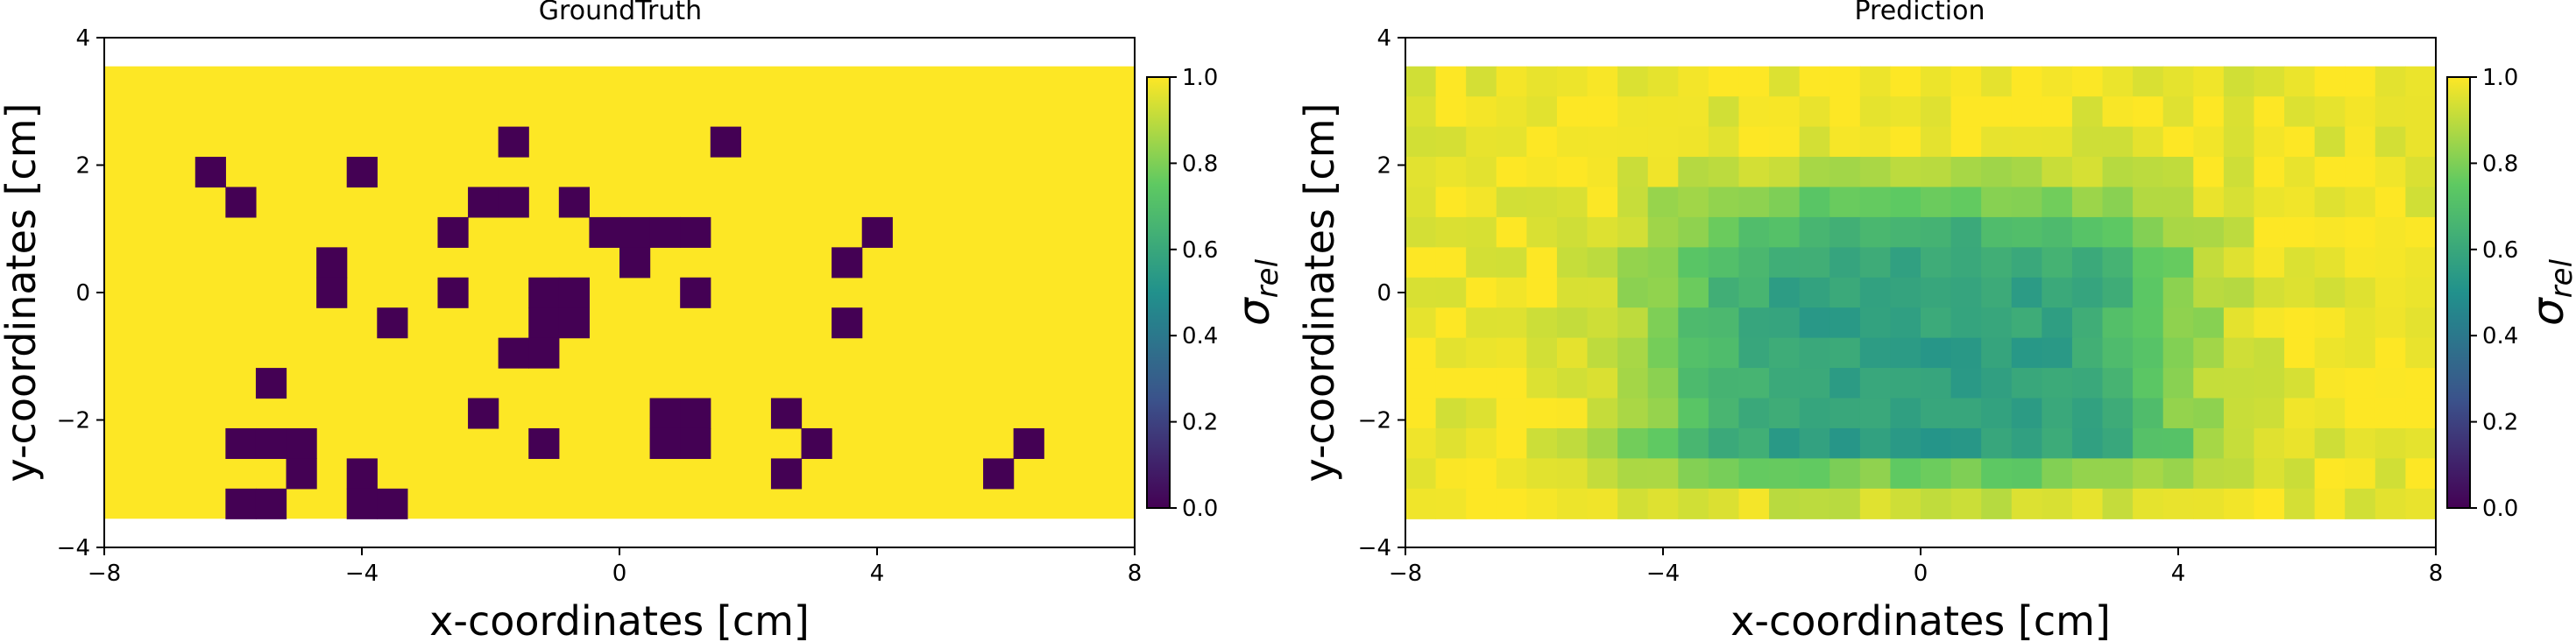  I want to click on x-tick-label: −4, so click(1663, 574).